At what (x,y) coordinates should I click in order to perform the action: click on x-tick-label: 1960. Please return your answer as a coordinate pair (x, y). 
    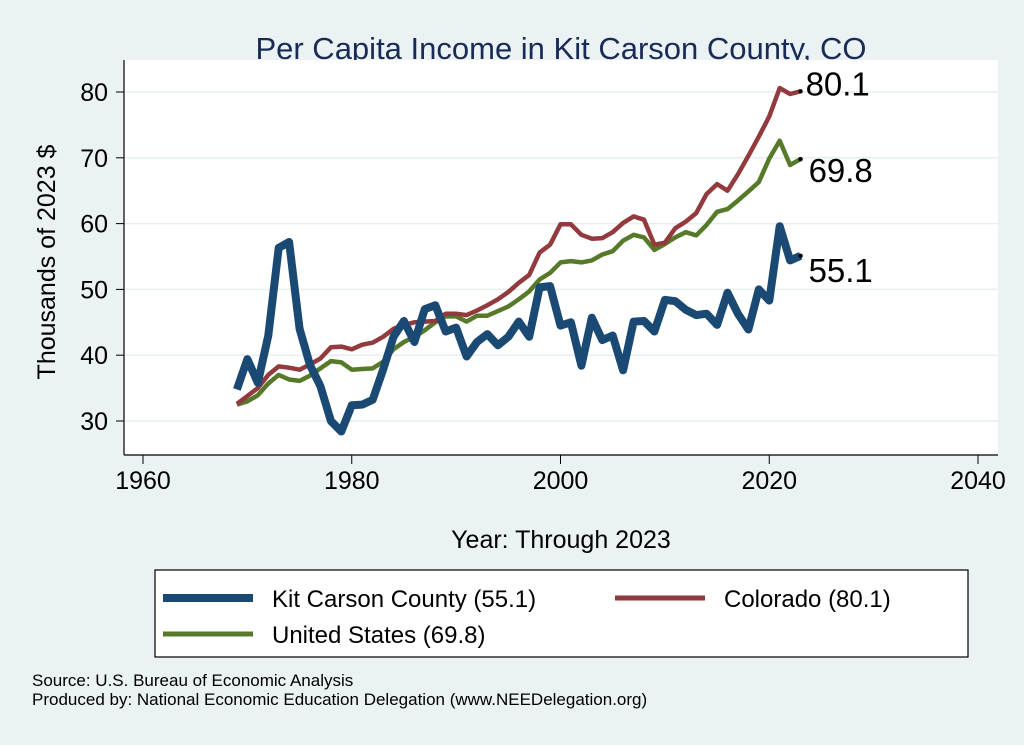
    Looking at the image, I should click on (143, 481).